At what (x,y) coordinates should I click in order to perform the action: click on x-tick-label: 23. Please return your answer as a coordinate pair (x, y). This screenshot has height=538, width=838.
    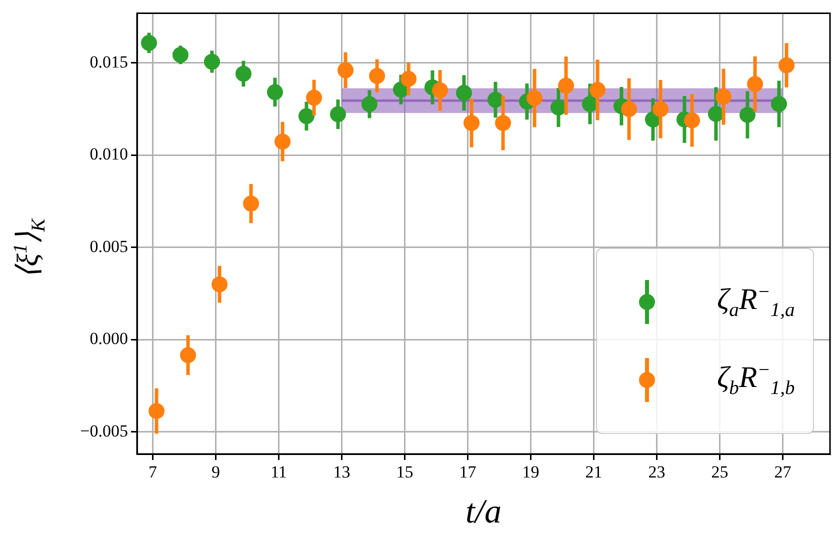
    Looking at the image, I should click on (657, 472).